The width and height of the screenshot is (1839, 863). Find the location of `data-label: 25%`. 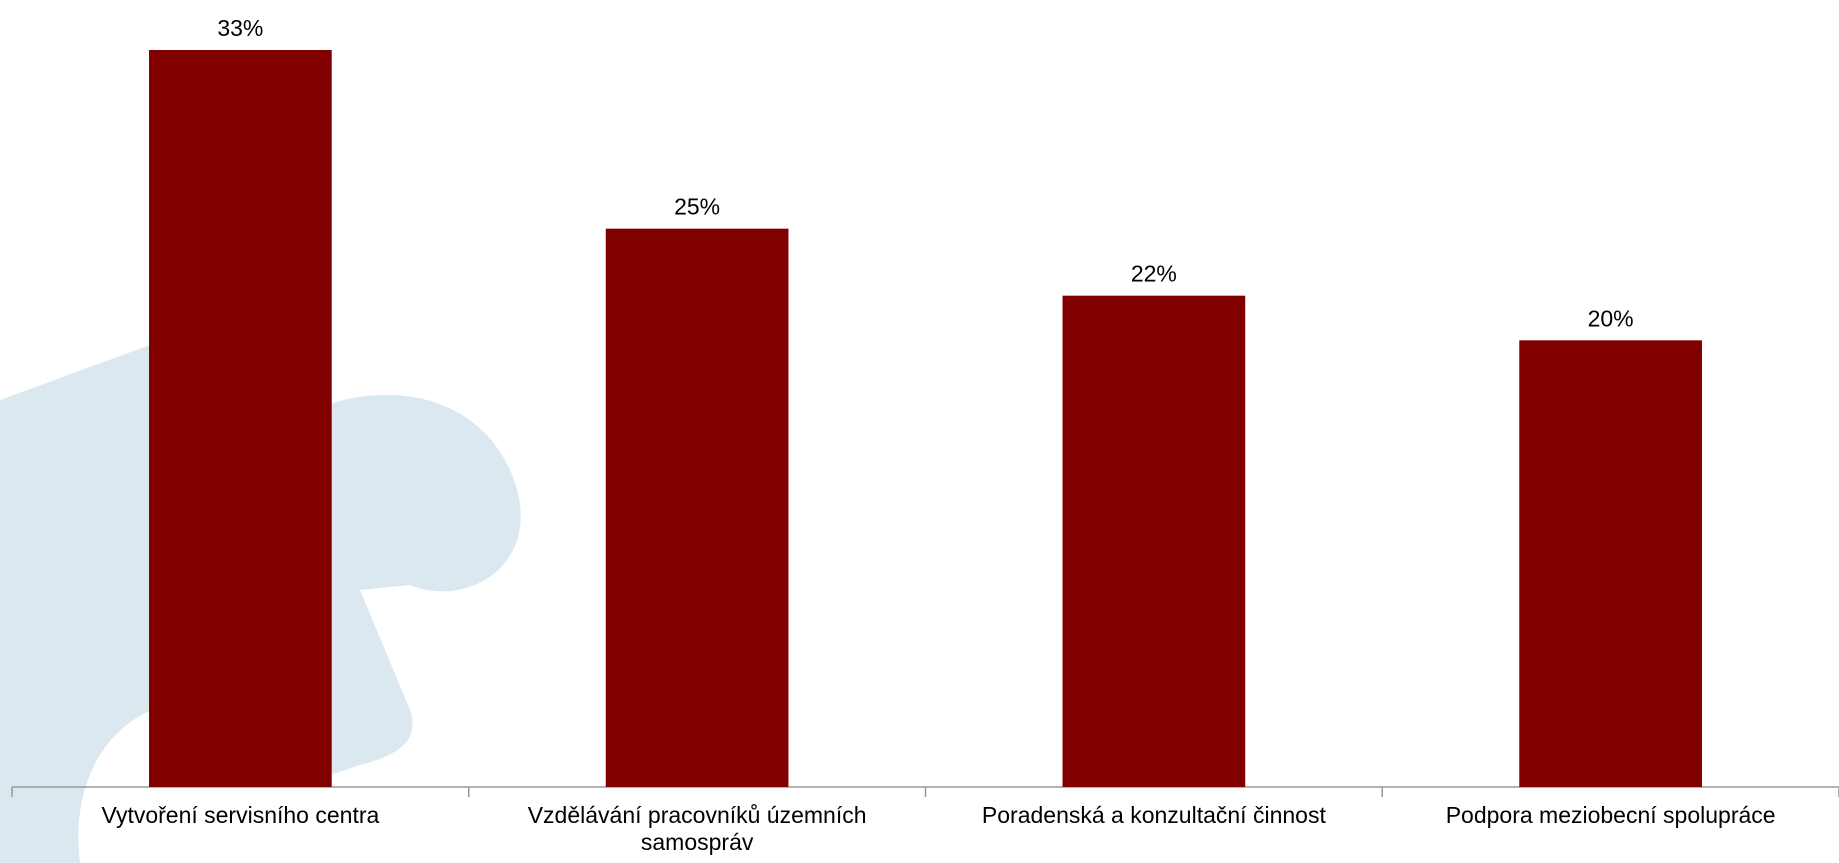

data-label: 25% is located at coordinates (697, 207).